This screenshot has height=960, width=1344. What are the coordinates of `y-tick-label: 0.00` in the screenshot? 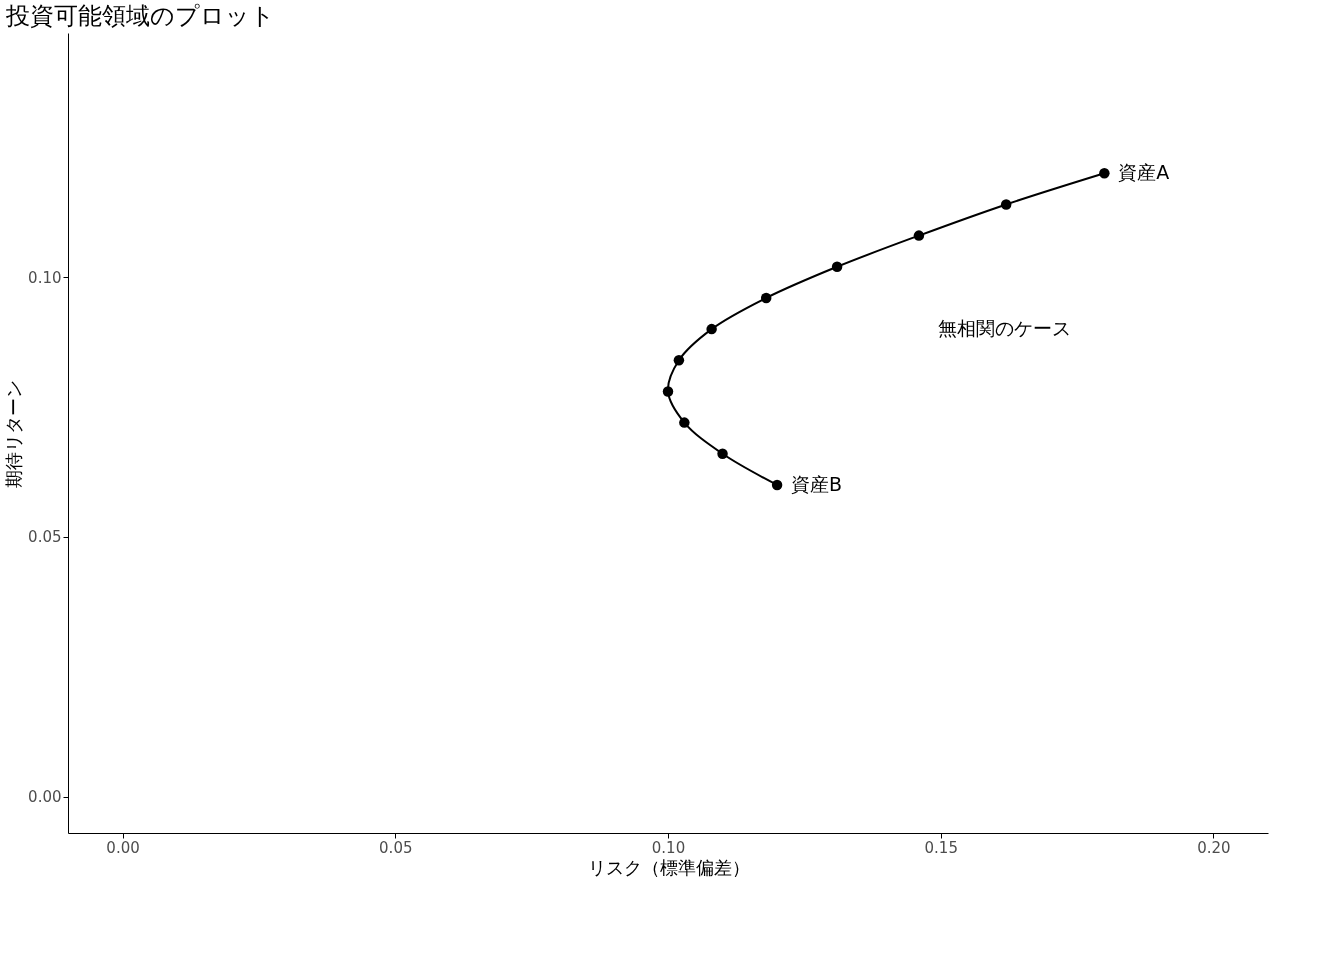 It's located at (45, 797).